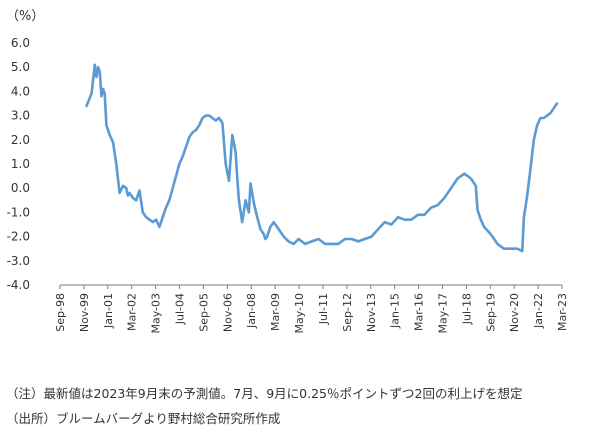  Describe the element at coordinates (18, 261) in the screenshot. I see `y-tick-label: -3.0` at that location.